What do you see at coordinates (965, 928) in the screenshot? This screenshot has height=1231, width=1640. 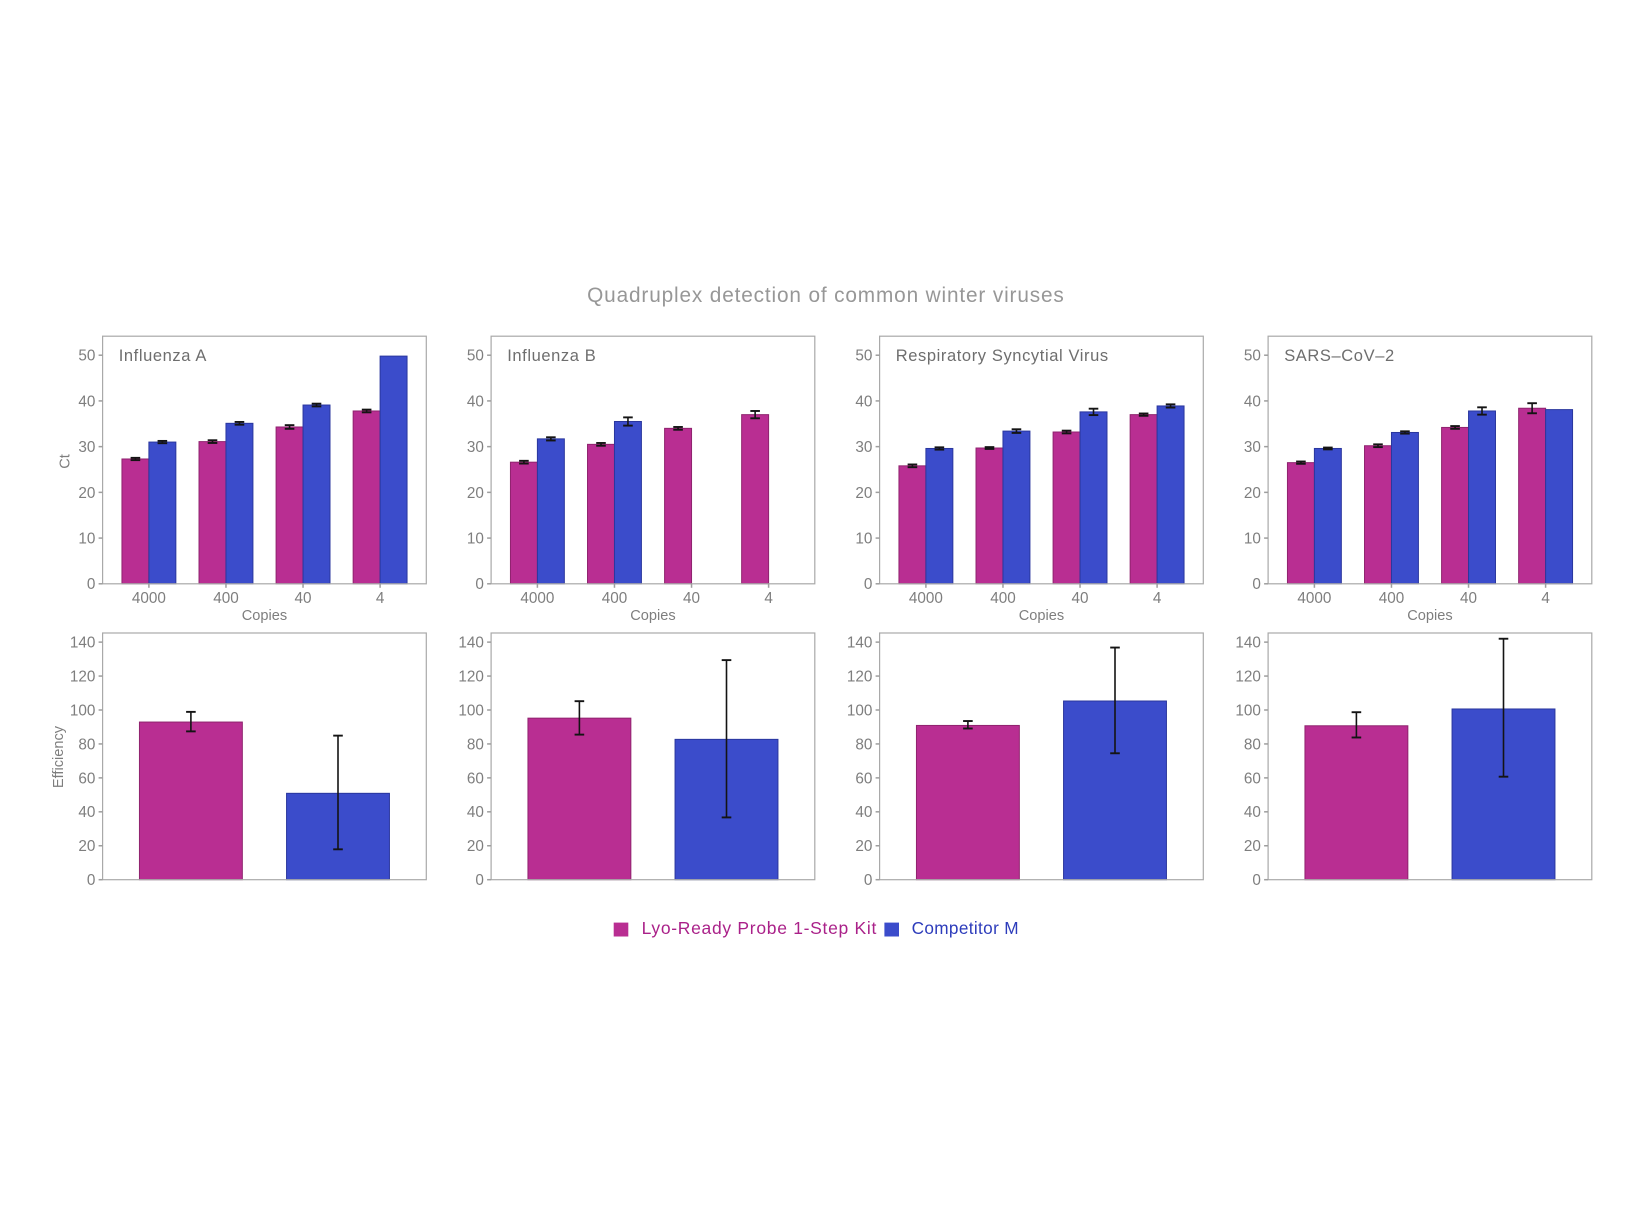 I see `svg-text: Competitor M` at bounding box center [965, 928].